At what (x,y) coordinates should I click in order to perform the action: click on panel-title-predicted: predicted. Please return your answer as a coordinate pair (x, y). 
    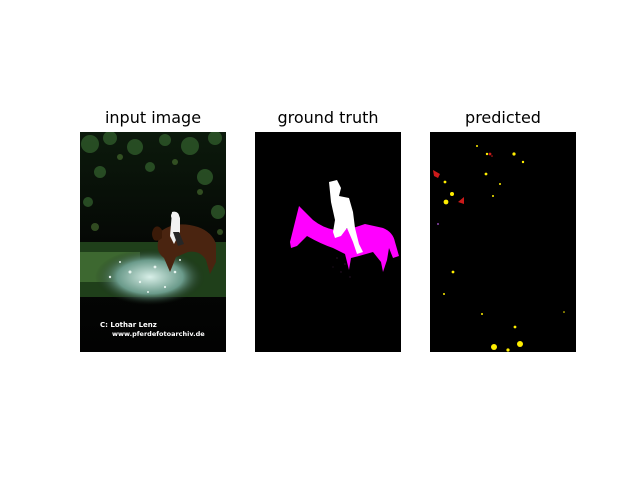
    Looking at the image, I should click on (503, 117).